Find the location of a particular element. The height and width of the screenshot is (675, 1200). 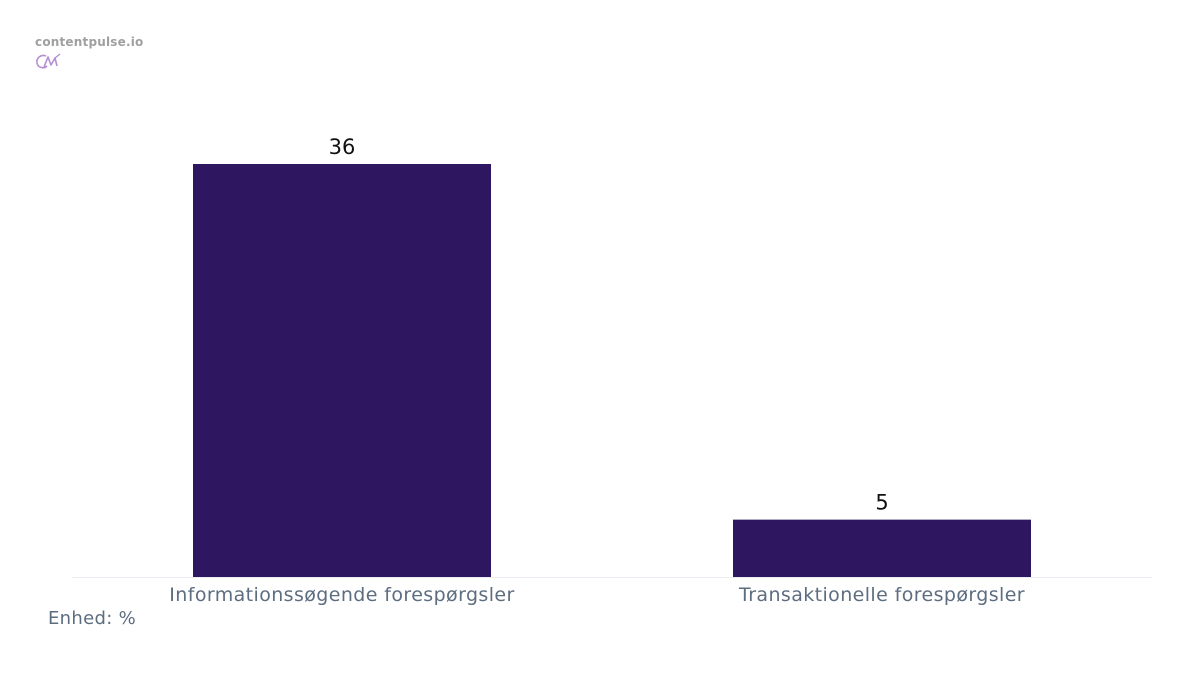

bar is located at coordinates (882, 548).